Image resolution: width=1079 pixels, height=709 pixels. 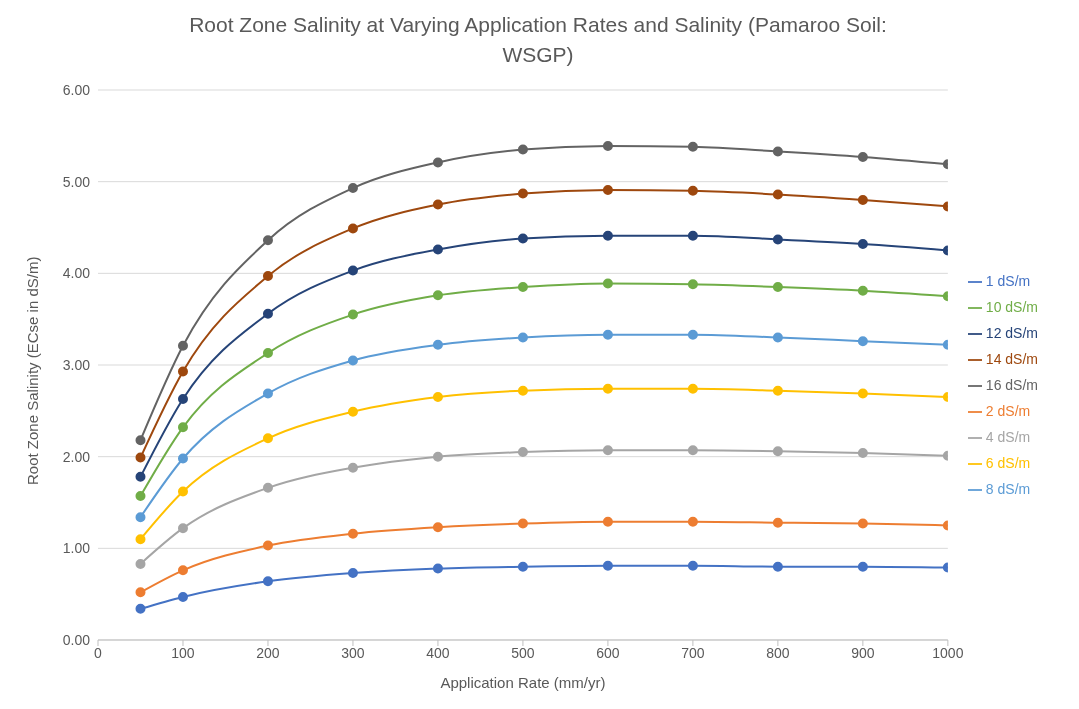 What do you see at coordinates (76, 181) in the screenshot?
I see `y-tick-label: 5.00` at bounding box center [76, 181].